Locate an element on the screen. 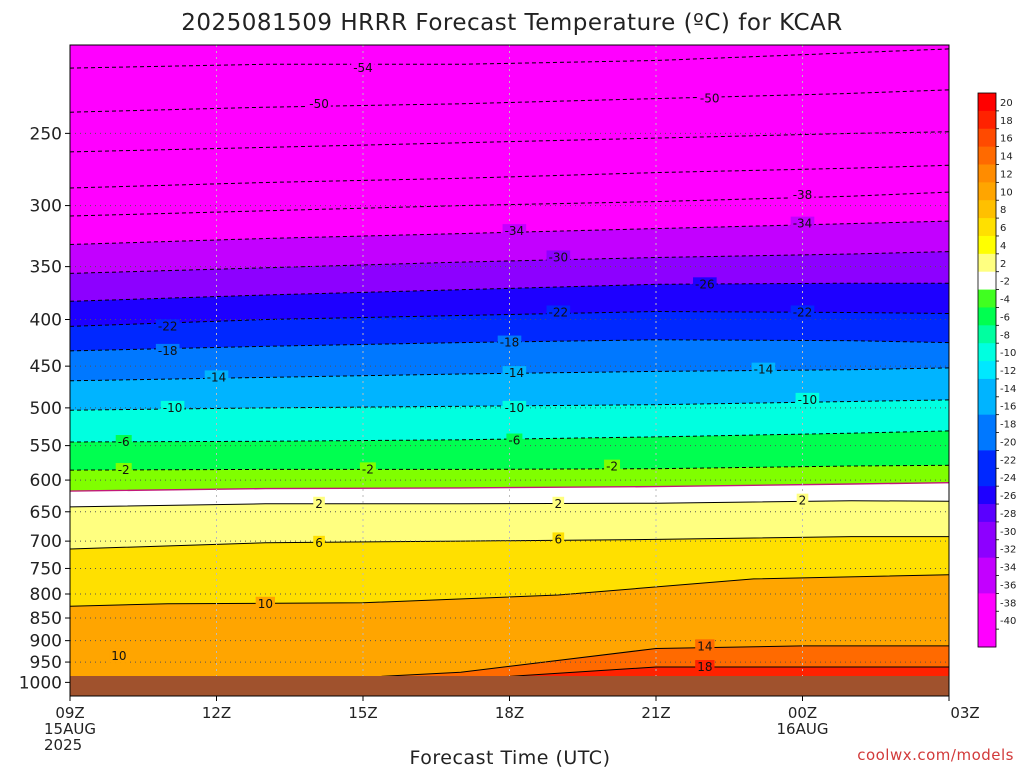 The height and width of the screenshot is (768, 1024). isotherm--42 is located at coordinates (509, 176).